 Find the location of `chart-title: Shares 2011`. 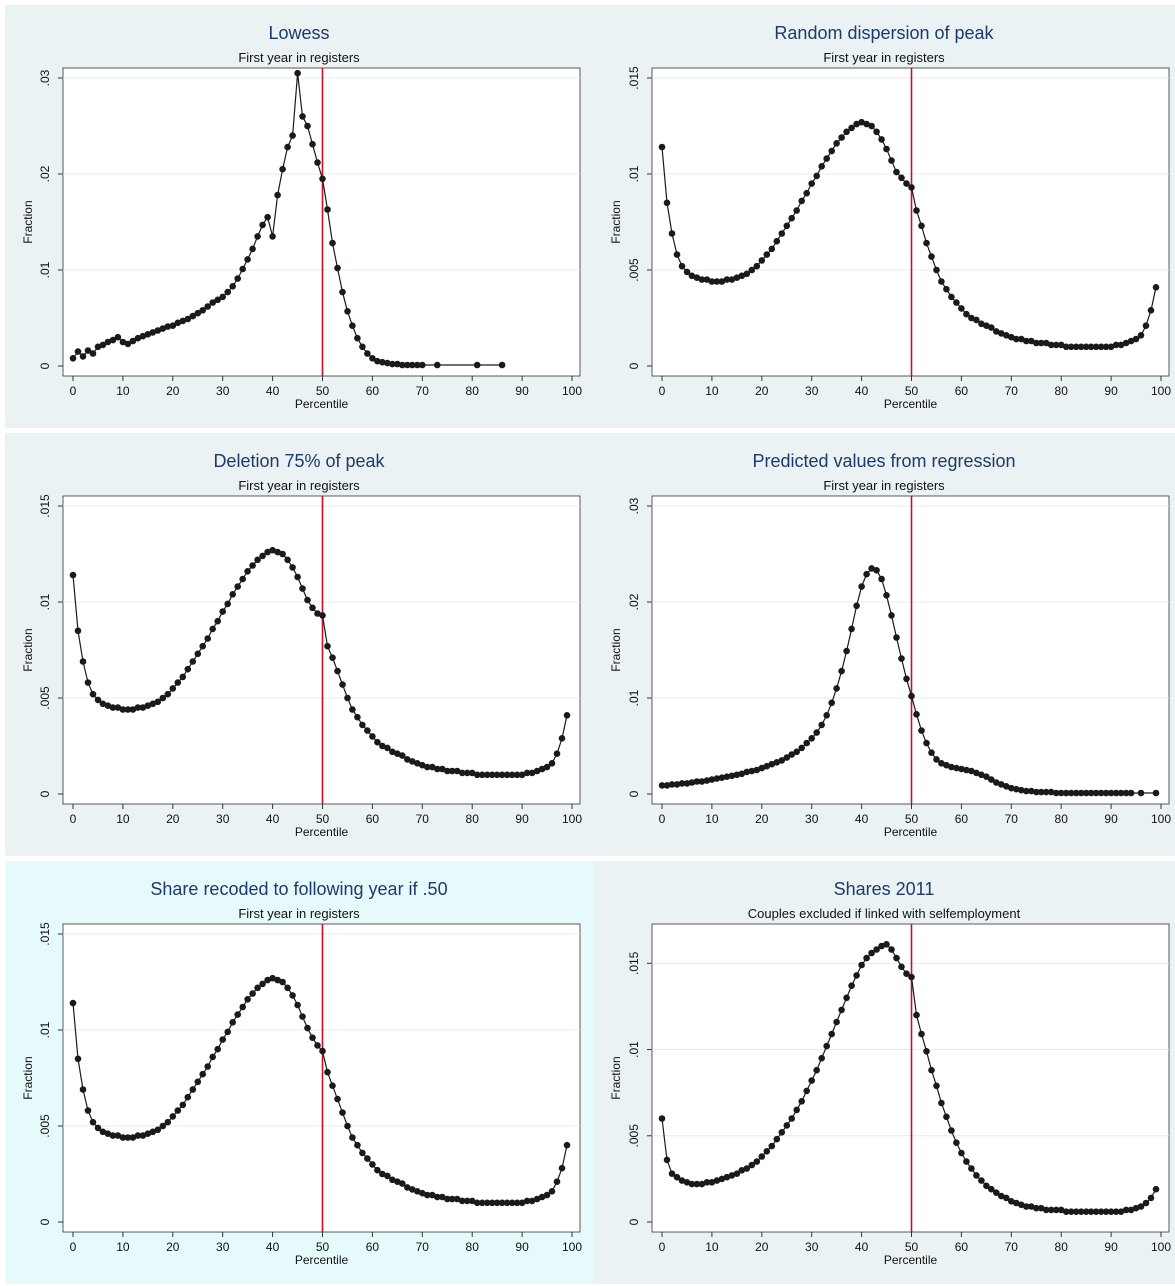

chart-title: Shares 2011 is located at coordinates (884, 889).